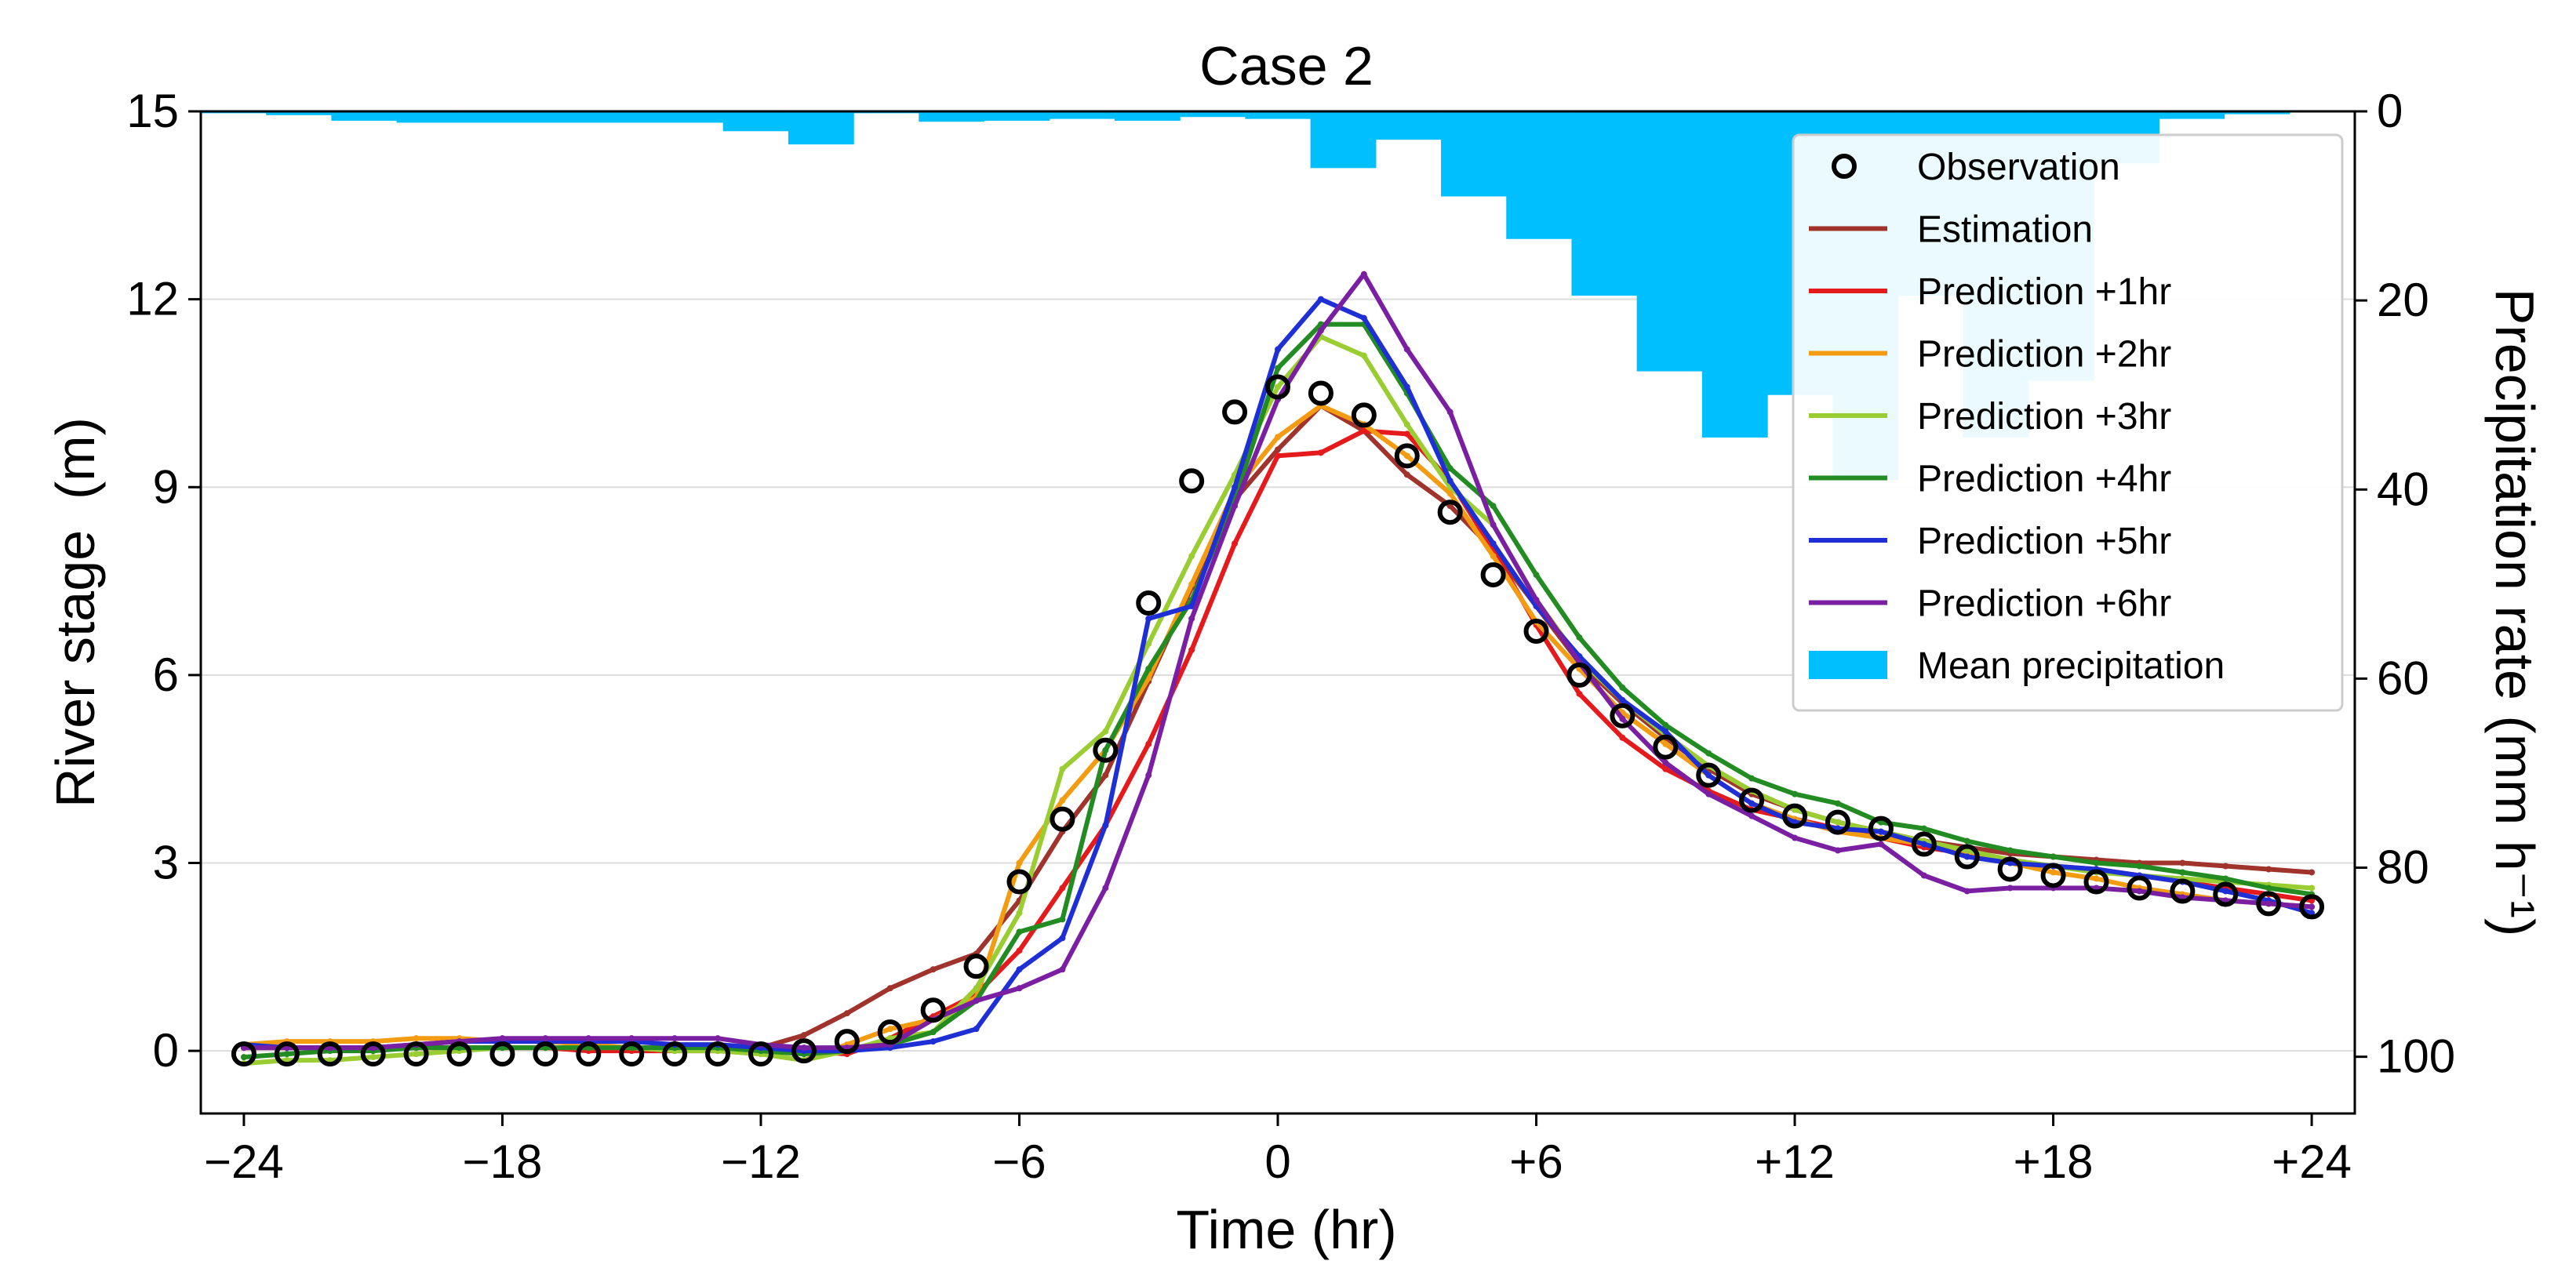 The height and width of the screenshot is (1286, 2576). I want to click on y-tick-label: 6, so click(166, 675).